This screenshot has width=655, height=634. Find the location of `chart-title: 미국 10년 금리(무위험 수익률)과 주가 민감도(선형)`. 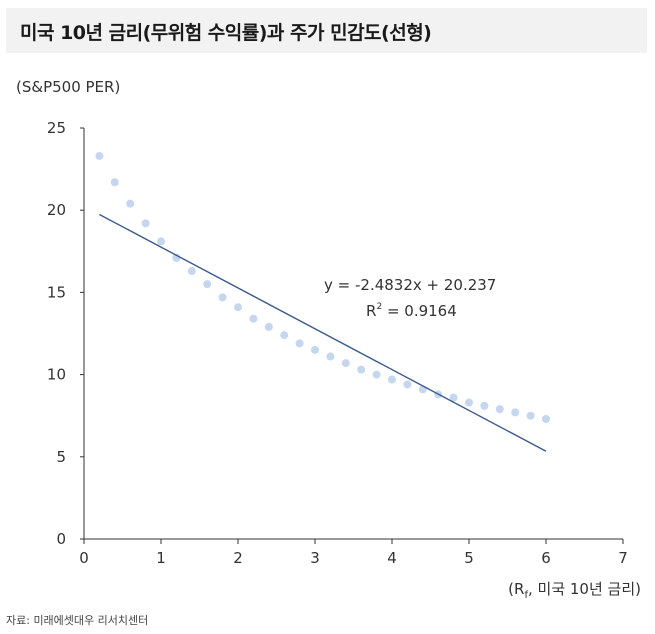

chart-title: 미국 10년 금리(무위험 수익률)과 주가 민감도(선형) is located at coordinates (226, 33).